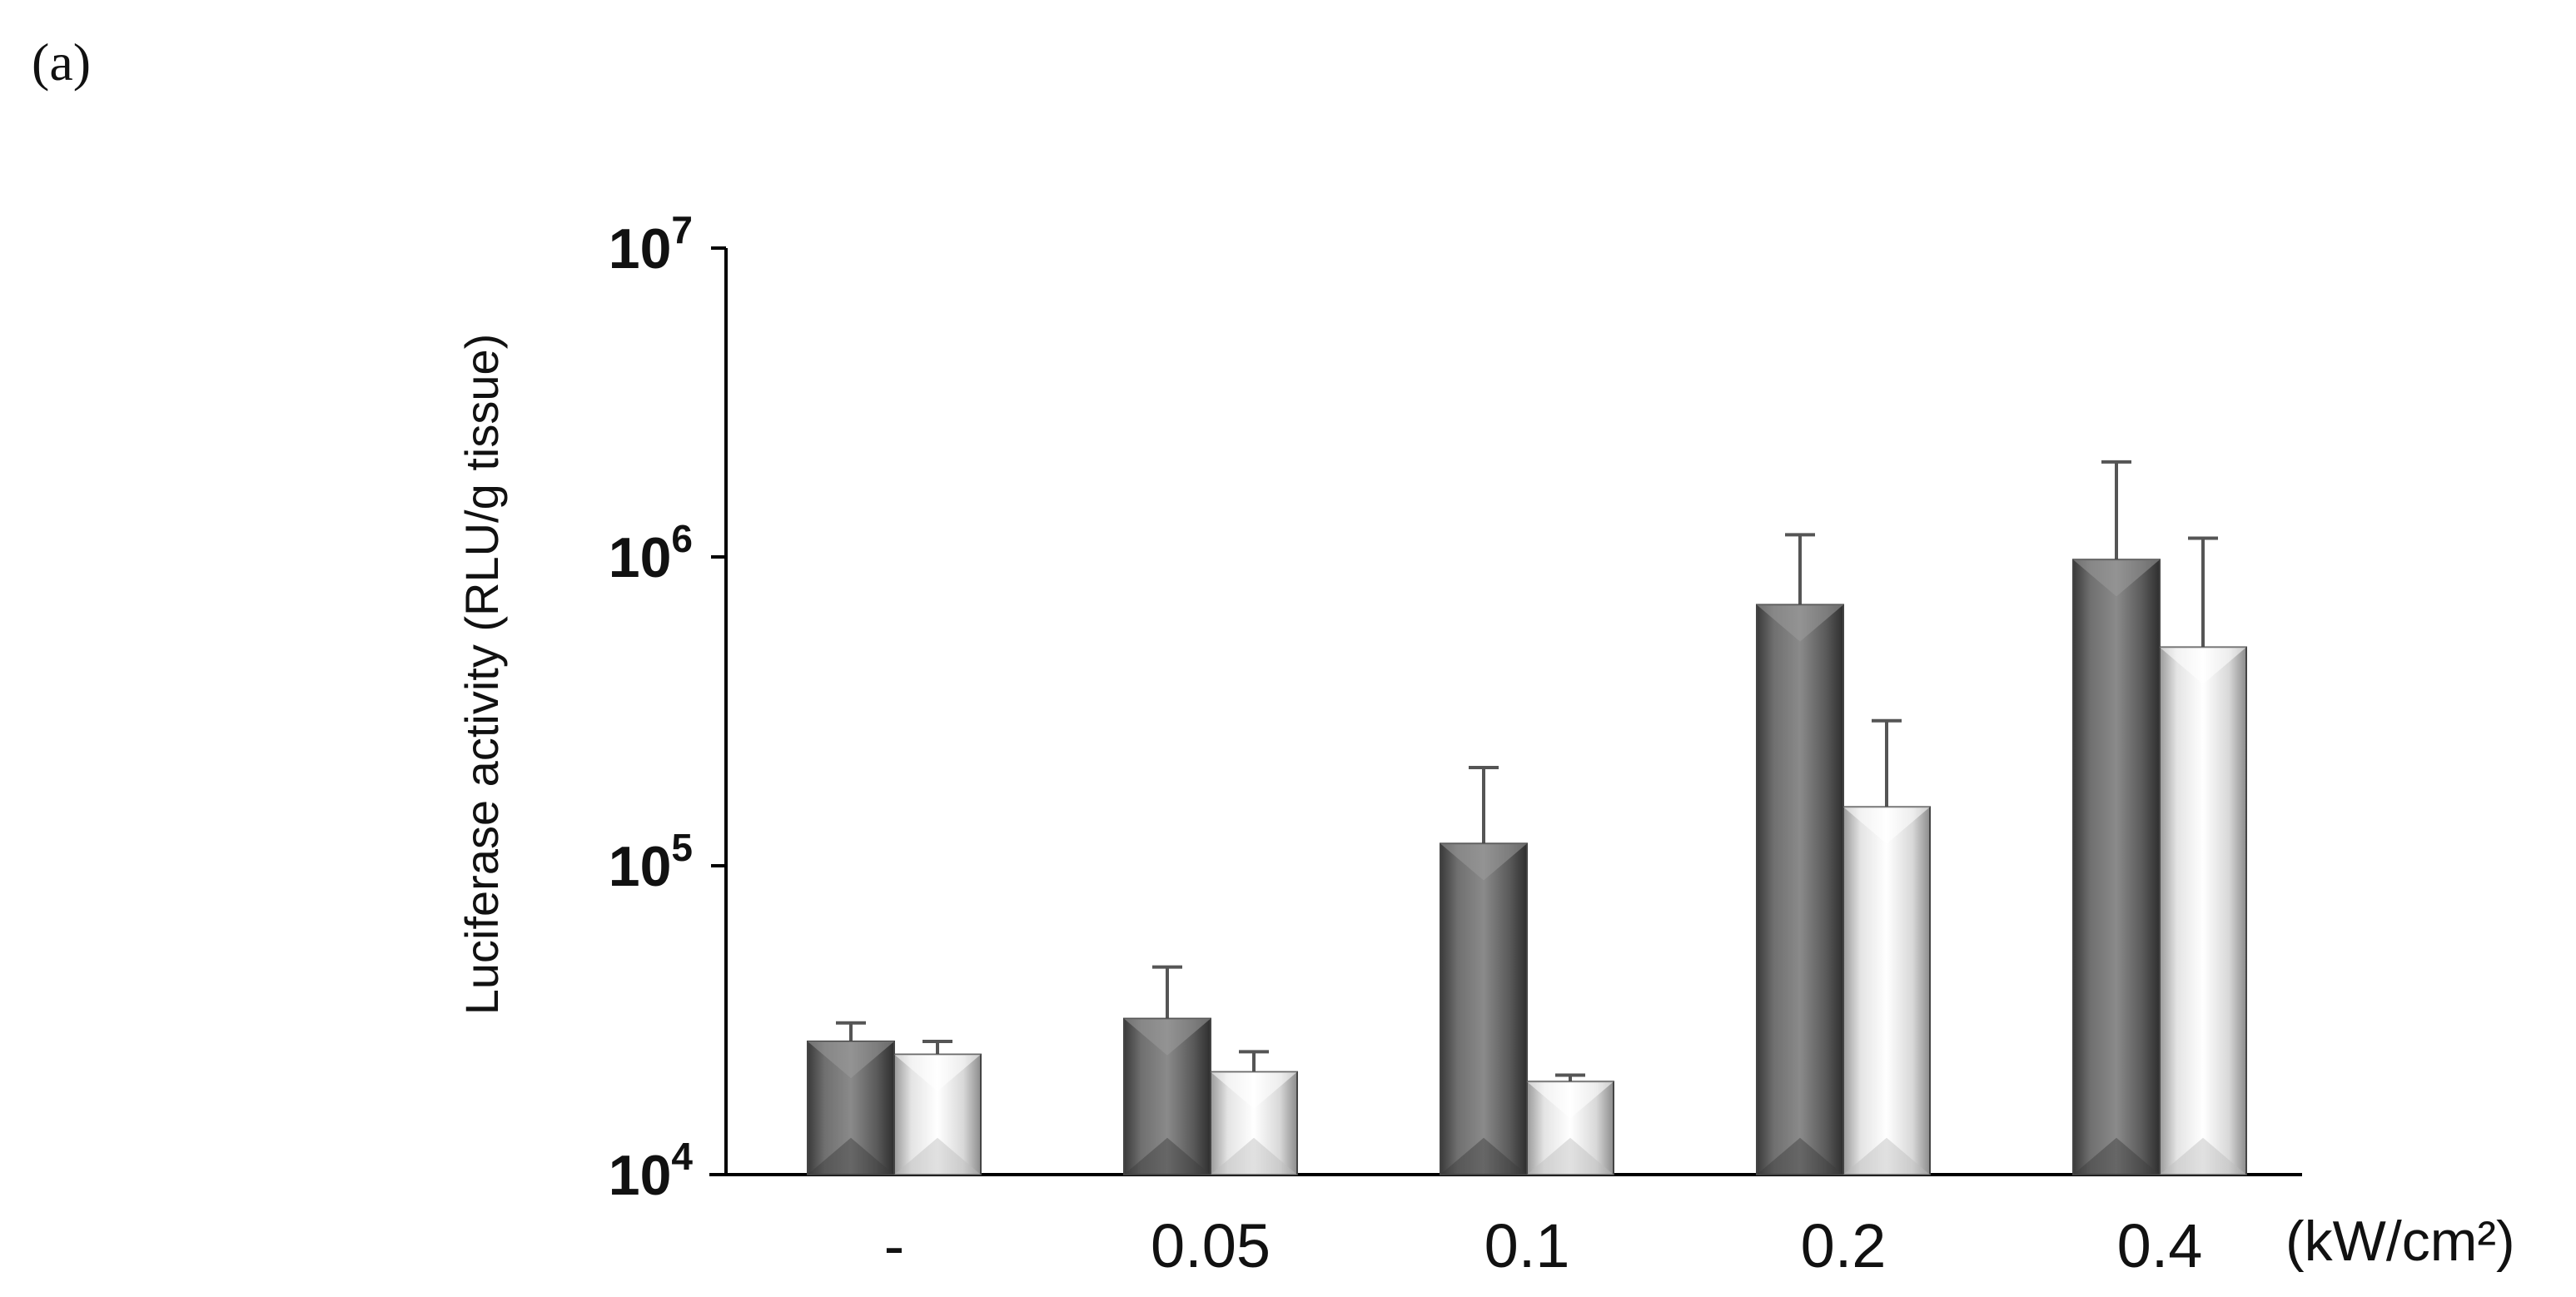 The width and height of the screenshot is (2576, 1297). What do you see at coordinates (2400, 1241) in the screenshot?
I see `x-unit-label: (kW/cm²)` at bounding box center [2400, 1241].